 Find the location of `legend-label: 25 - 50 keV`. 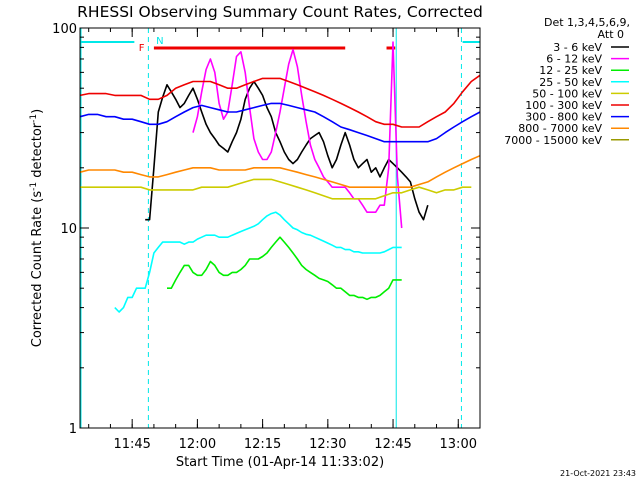

legend-label: 25 - 50 keV is located at coordinates (570, 82).